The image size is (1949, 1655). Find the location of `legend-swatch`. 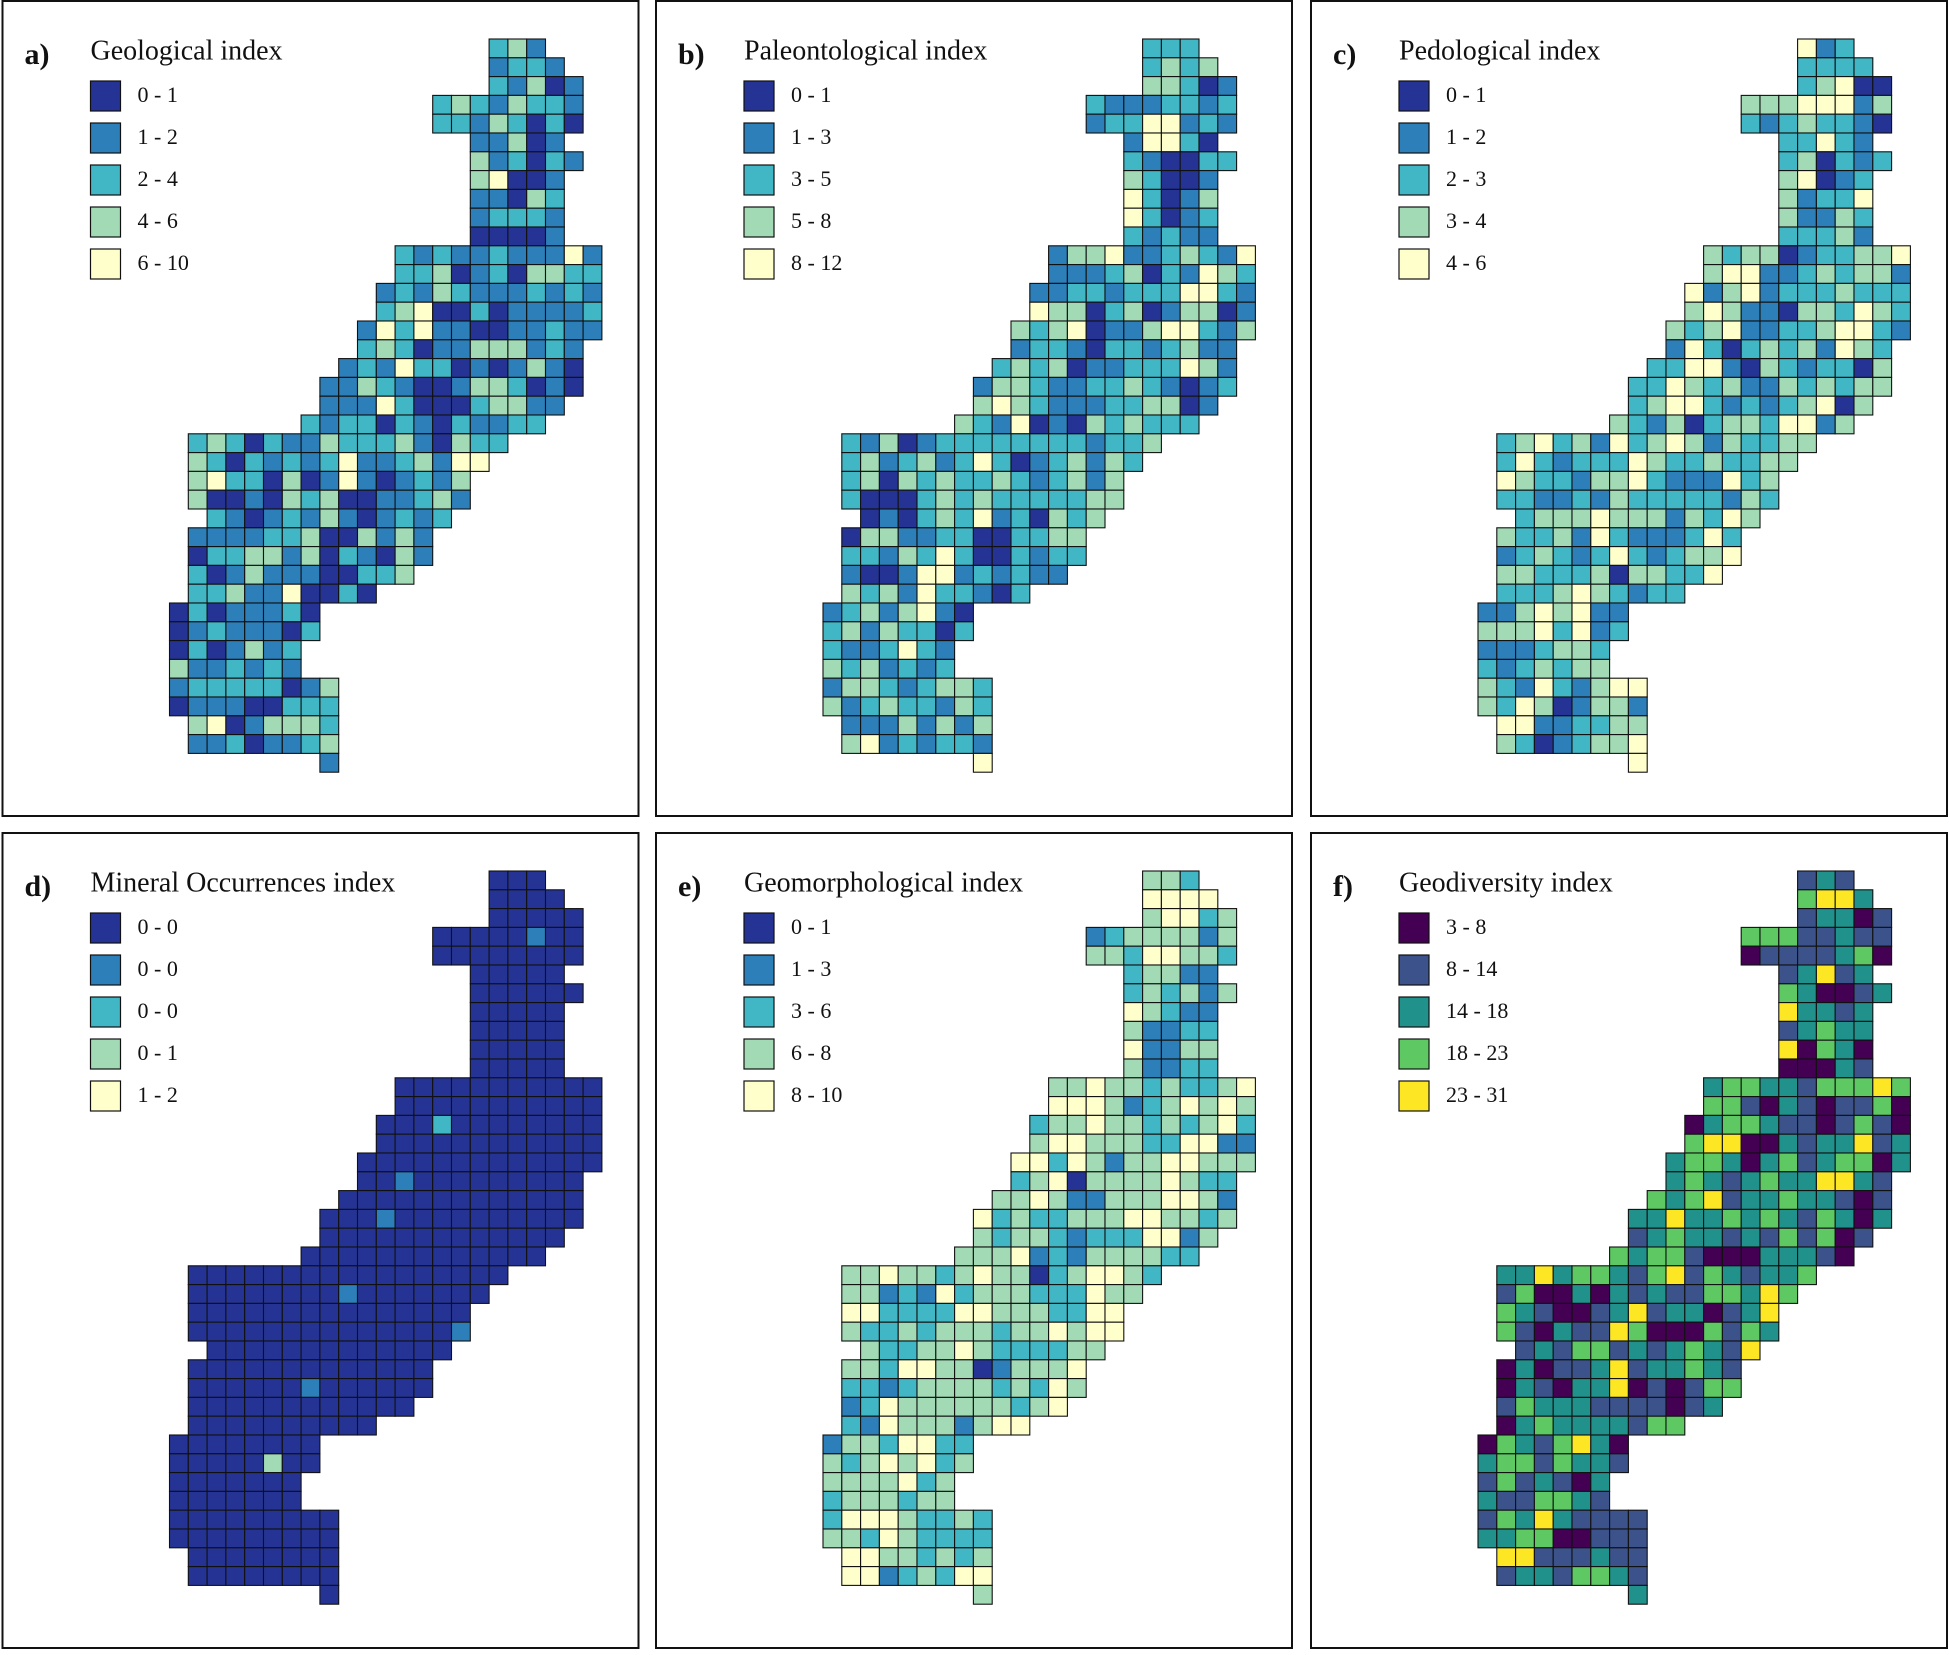

legend-swatch is located at coordinates (1414, 264).